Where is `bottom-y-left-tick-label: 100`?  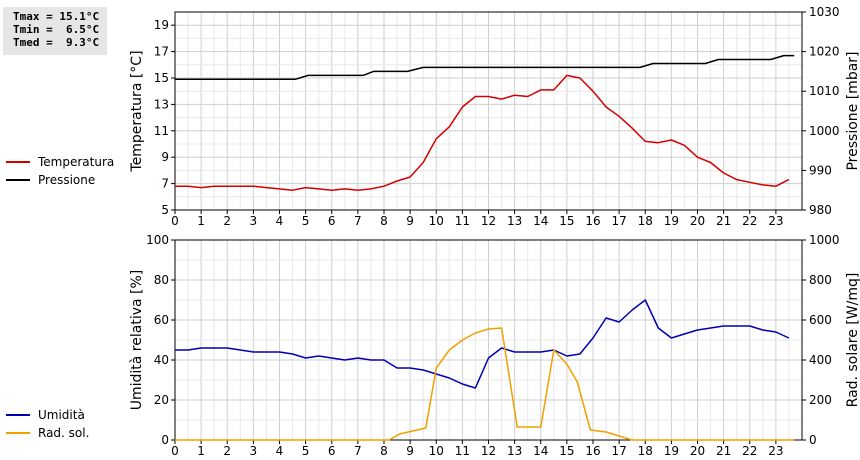
bottom-y-left-tick-label: 100 is located at coordinates (157, 240).